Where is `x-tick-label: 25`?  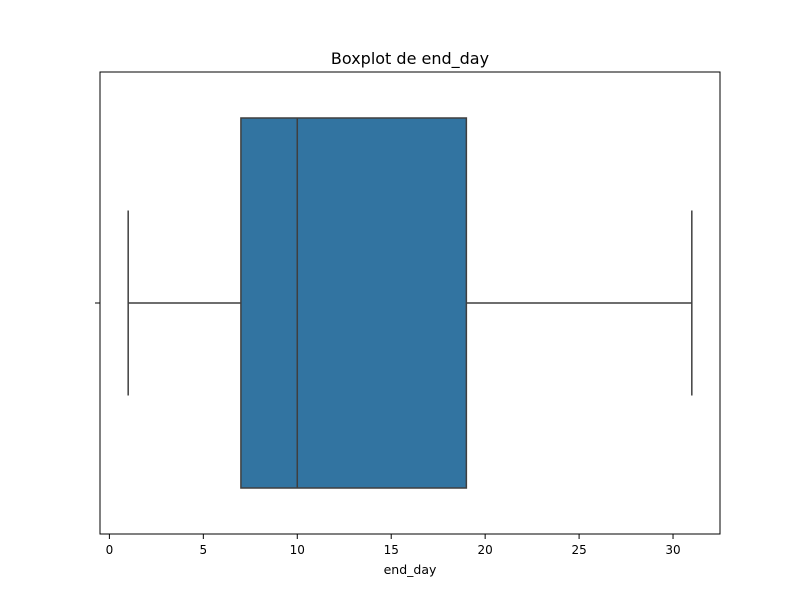 x-tick-label: 25 is located at coordinates (578, 550).